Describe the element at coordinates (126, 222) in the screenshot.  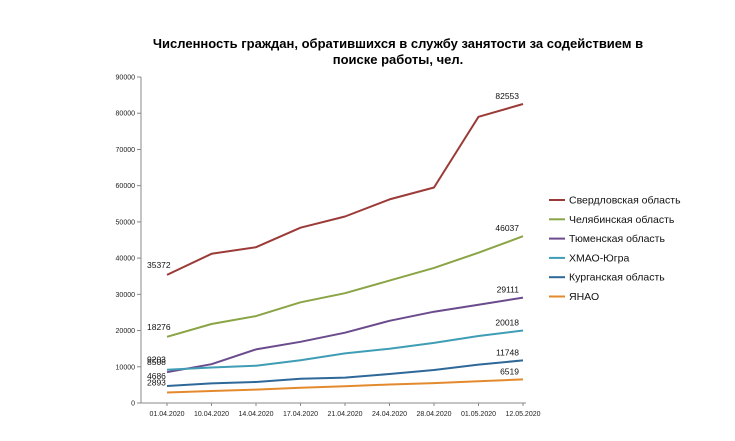
I see `y-tick-label: 50000` at that location.